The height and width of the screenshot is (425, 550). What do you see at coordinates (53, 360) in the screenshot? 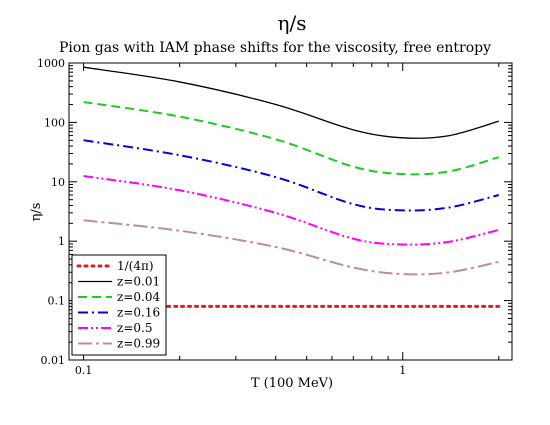
I see `y-tick-label: 0.01` at bounding box center [53, 360].